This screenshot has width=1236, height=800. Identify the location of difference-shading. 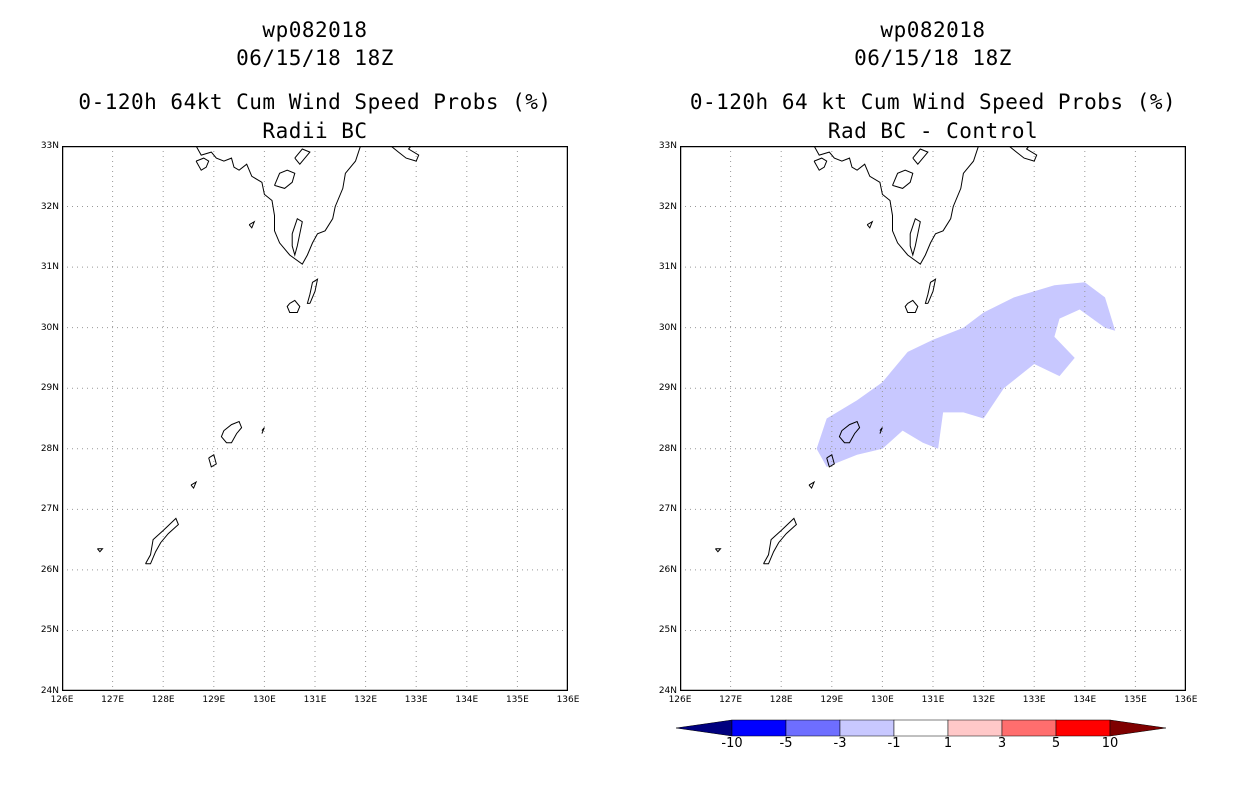
(966, 374).